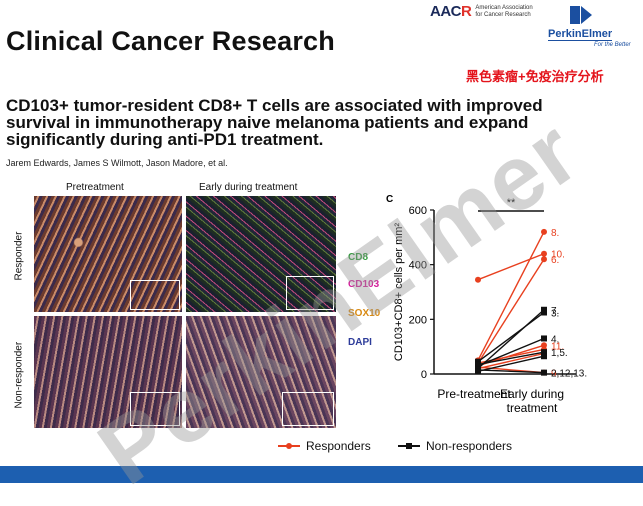 The height and width of the screenshot is (506, 643). Describe the element at coordinates (511, 203) in the screenshot. I see `significance-label: **` at that location.